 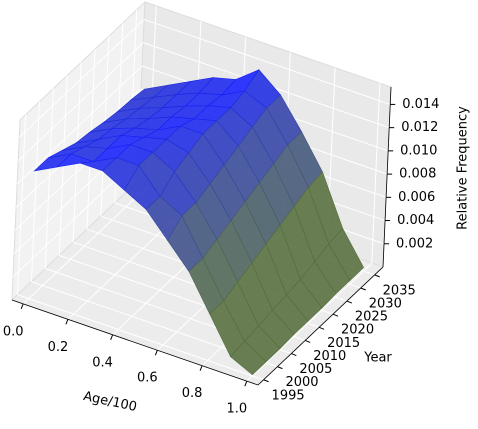 What do you see at coordinates (419, 127) in the screenshot?
I see `z-tick-label: 0.012` at bounding box center [419, 127].